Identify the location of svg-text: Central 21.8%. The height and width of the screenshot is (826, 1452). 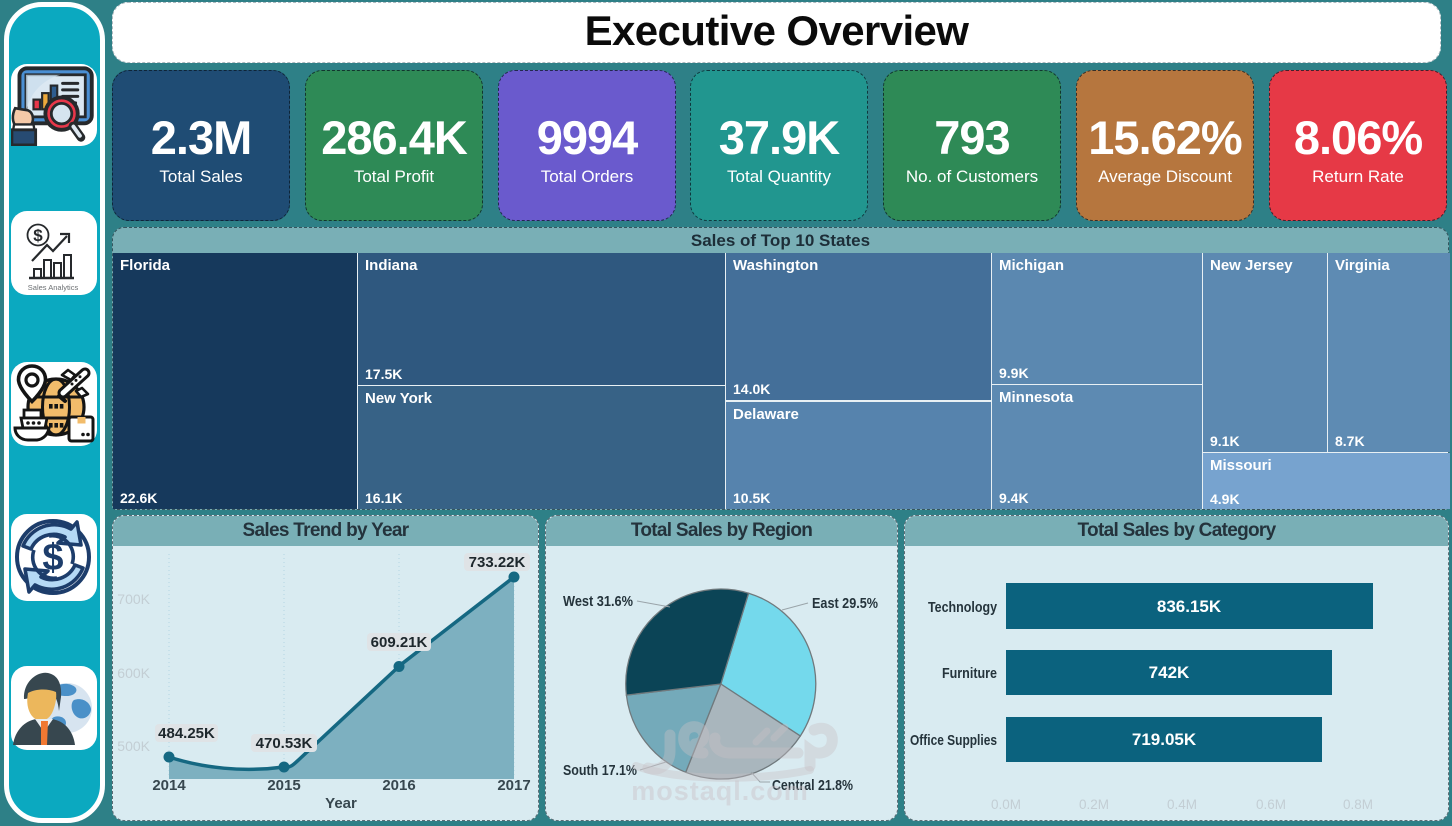
(812, 785).